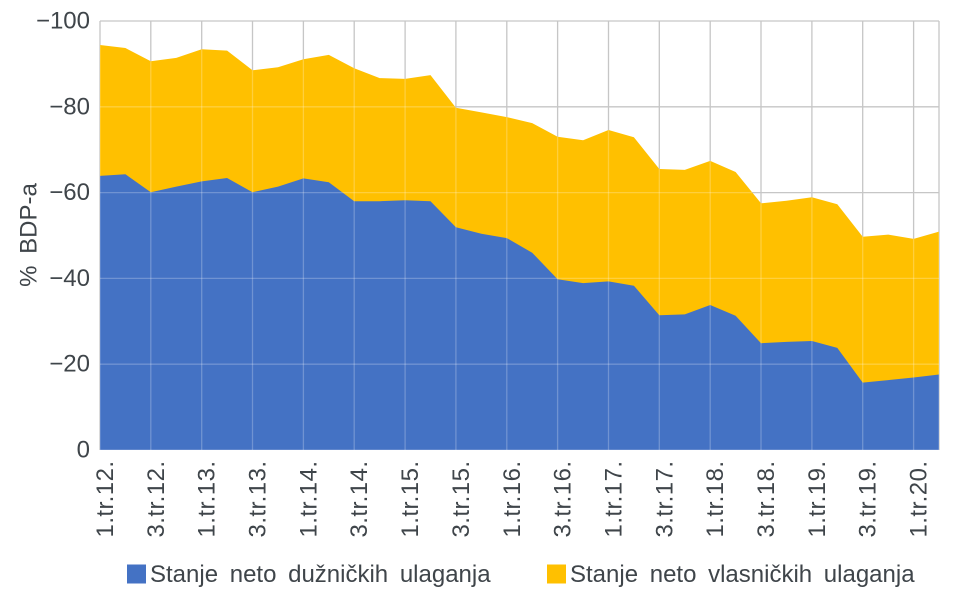 This screenshot has width=960, height=605. Describe the element at coordinates (308, 499) in the screenshot. I see `svg-text: 1.tr.14.` at that location.